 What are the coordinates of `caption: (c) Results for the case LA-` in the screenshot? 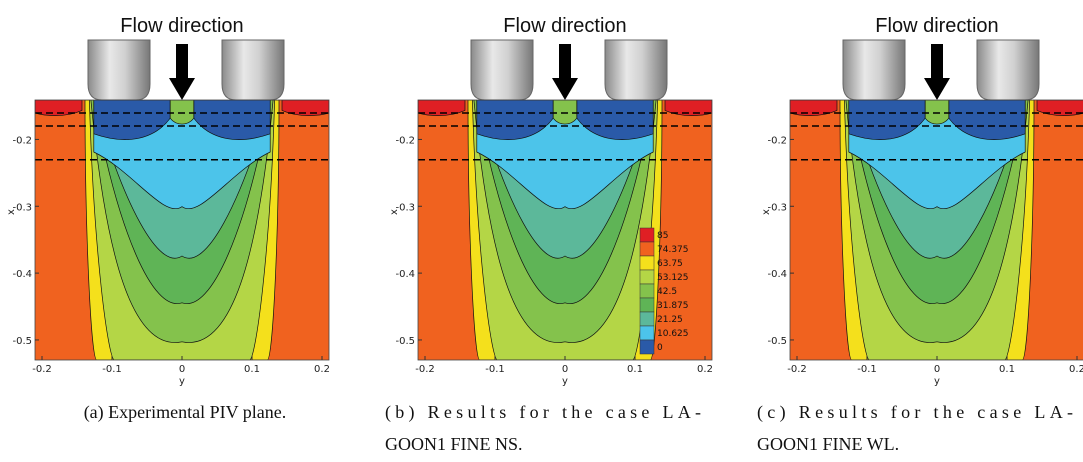 It's located at (915, 412).